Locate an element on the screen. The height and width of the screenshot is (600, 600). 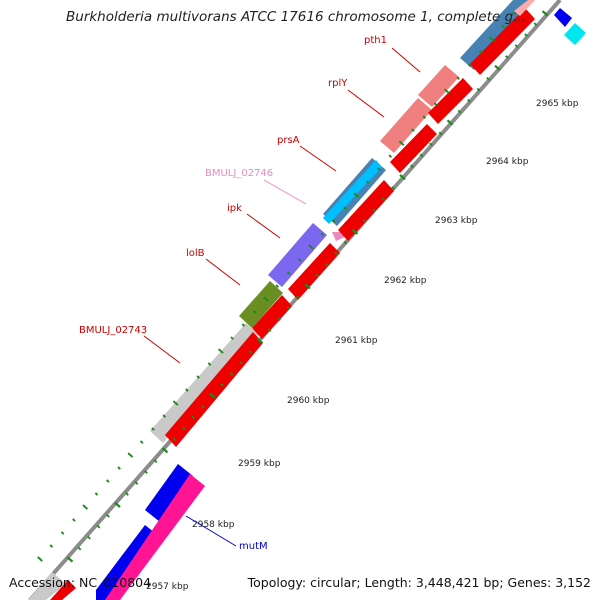
gene-label-ipk: ipk is located at coordinates (234, 208).